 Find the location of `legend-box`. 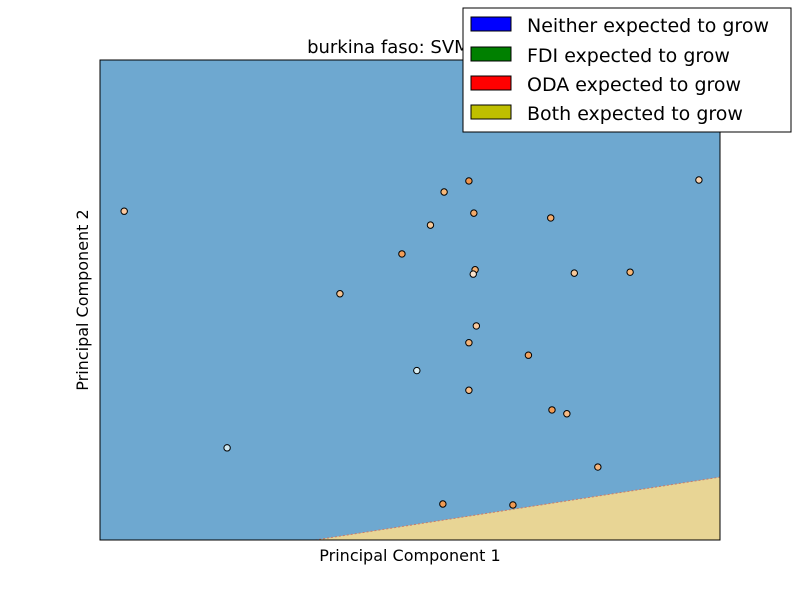

legend-box is located at coordinates (627, 70).